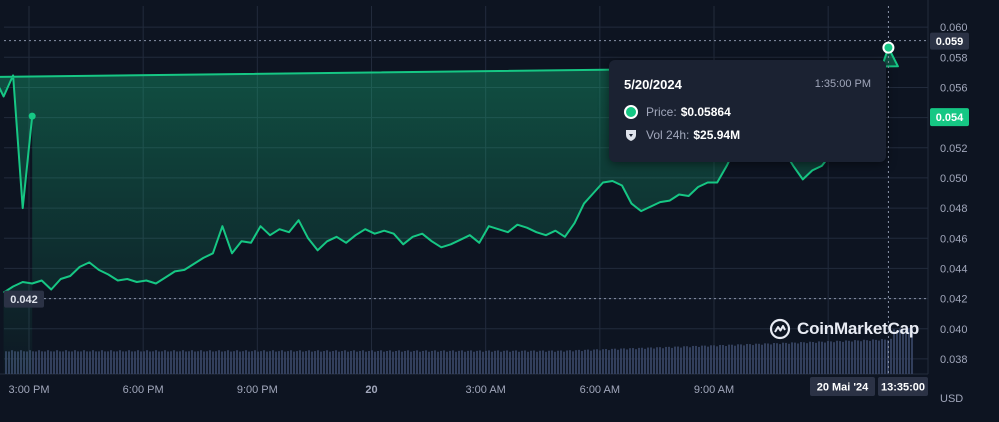  What do you see at coordinates (954, 28) in the screenshot?
I see `y-tick-label: 0.060` at bounding box center [954, 28].